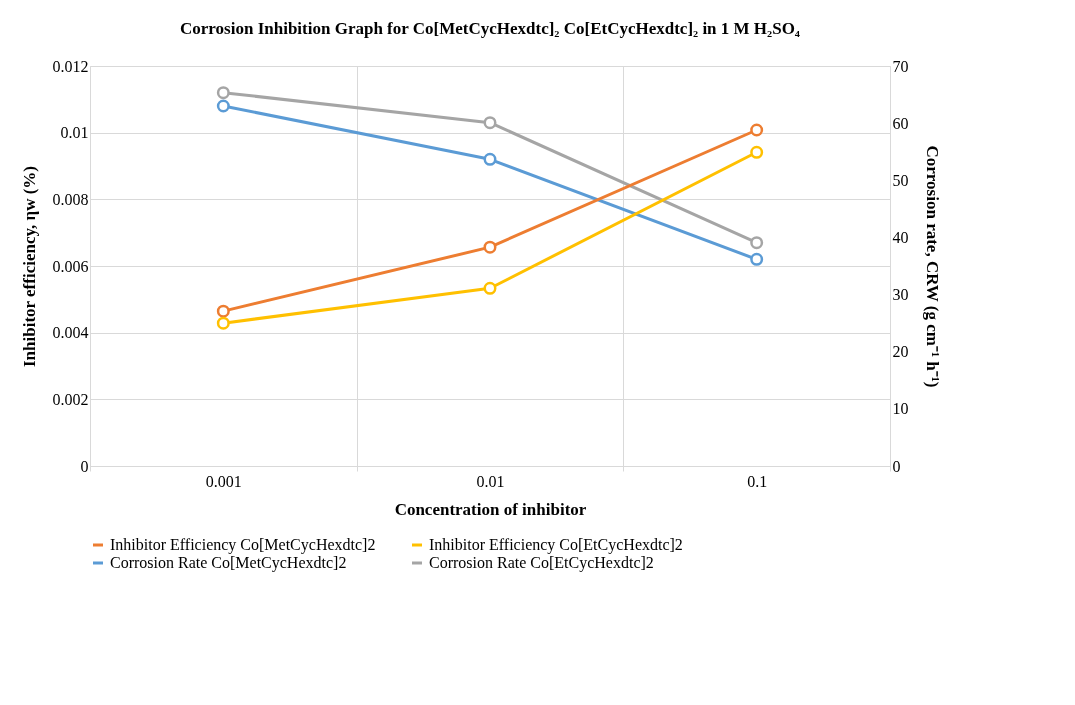 Image resolution: width=1075 pixels, height=705 pixels. Describe the element at coordinates (900, 180) in the screenshot. I see `y2-tick-label: 50` at that location.